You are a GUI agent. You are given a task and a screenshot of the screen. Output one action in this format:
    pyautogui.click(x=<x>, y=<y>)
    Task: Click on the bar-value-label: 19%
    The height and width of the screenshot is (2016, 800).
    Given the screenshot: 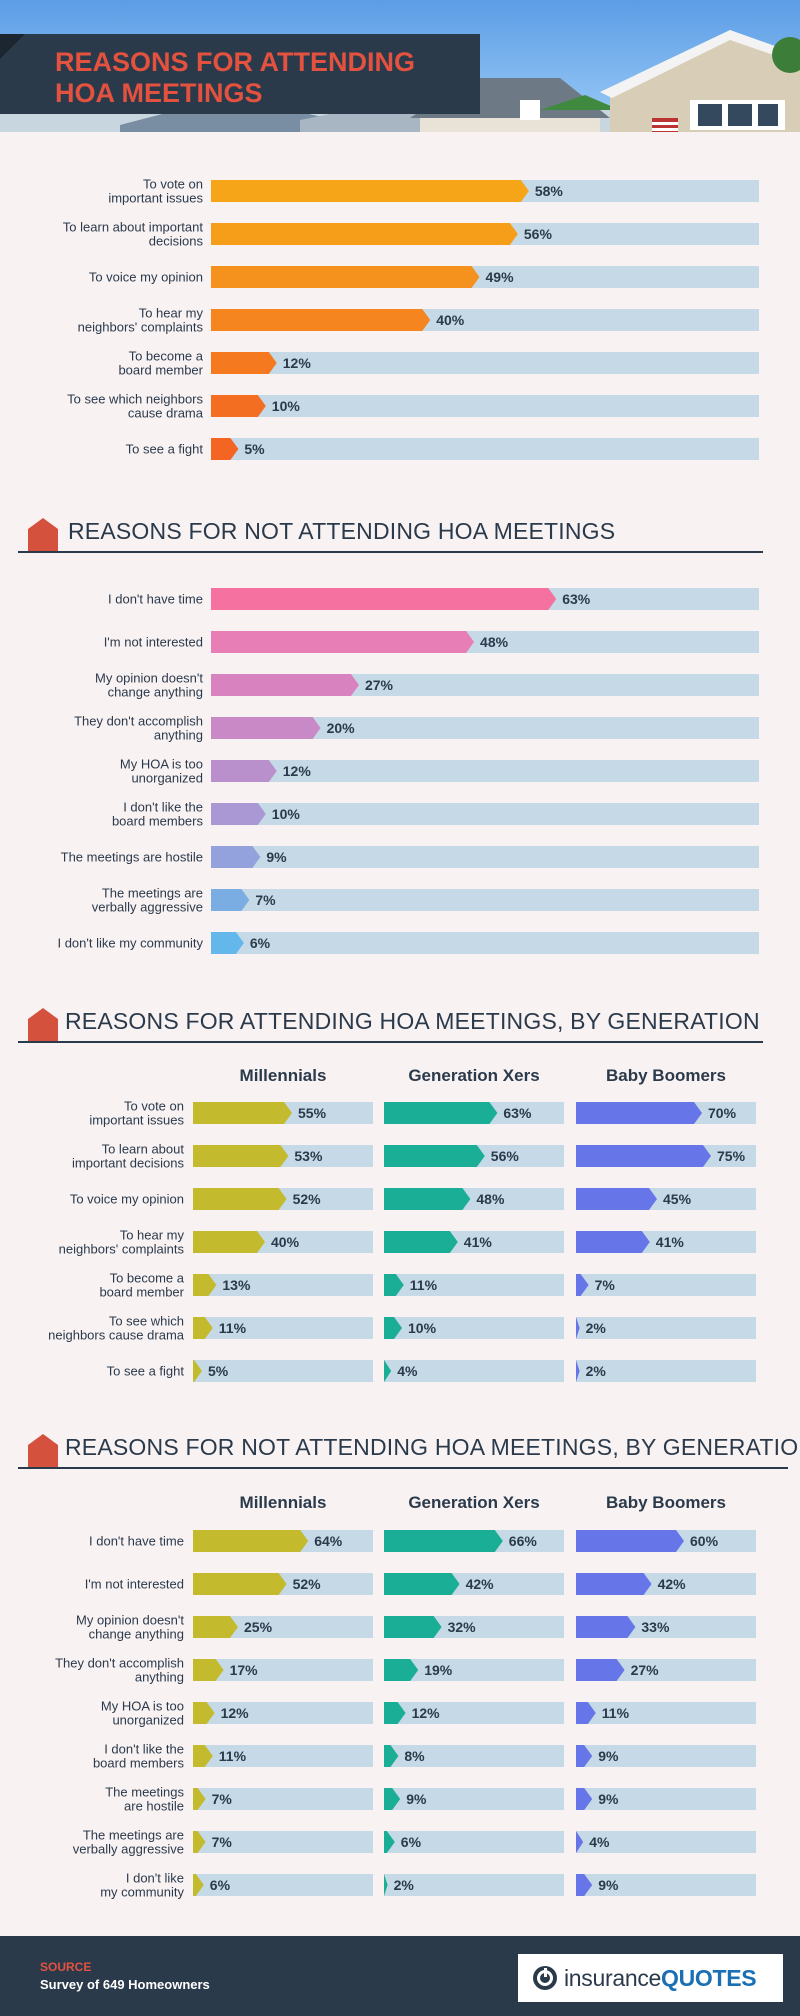 What is the action you would take?
    pyautogui.click(x=438, y=1670)
    